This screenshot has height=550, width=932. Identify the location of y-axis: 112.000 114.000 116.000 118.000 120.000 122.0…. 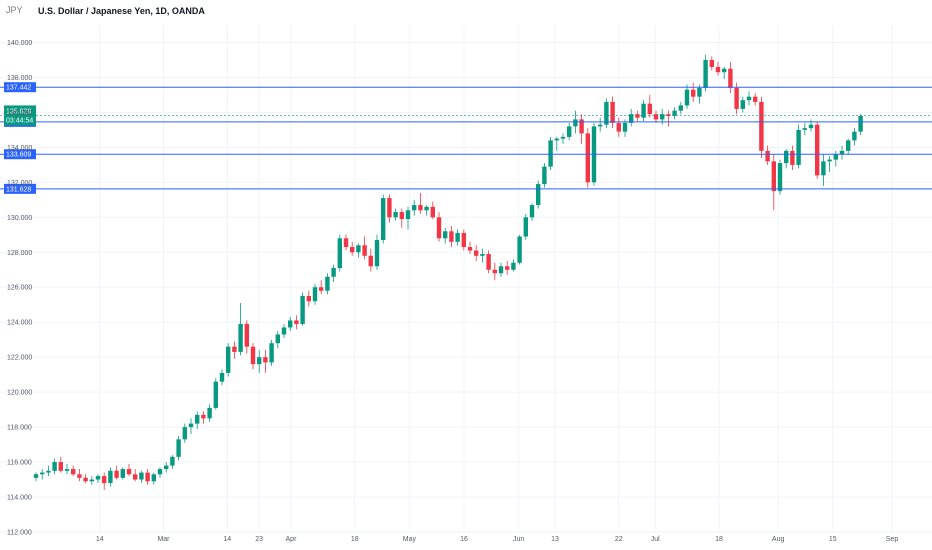
(19, 288).